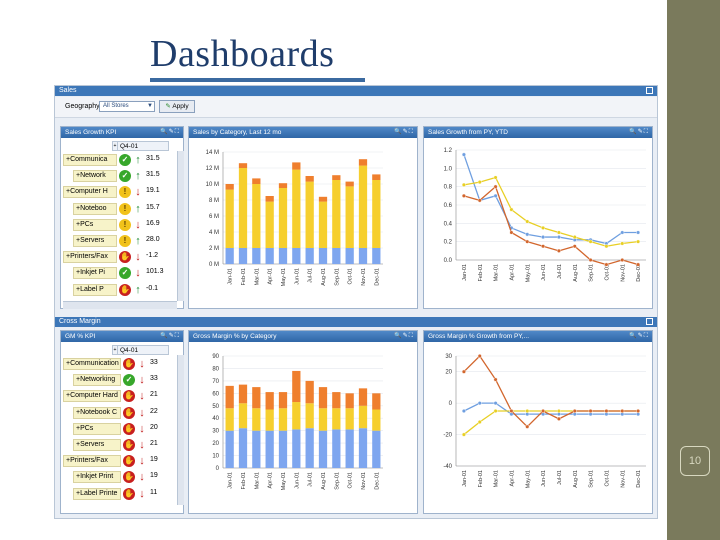  What do you see at coordinates (97, 428) in the screenshot?
I see `kpi-row-name: +PCs` at bounding box center [97, 428].